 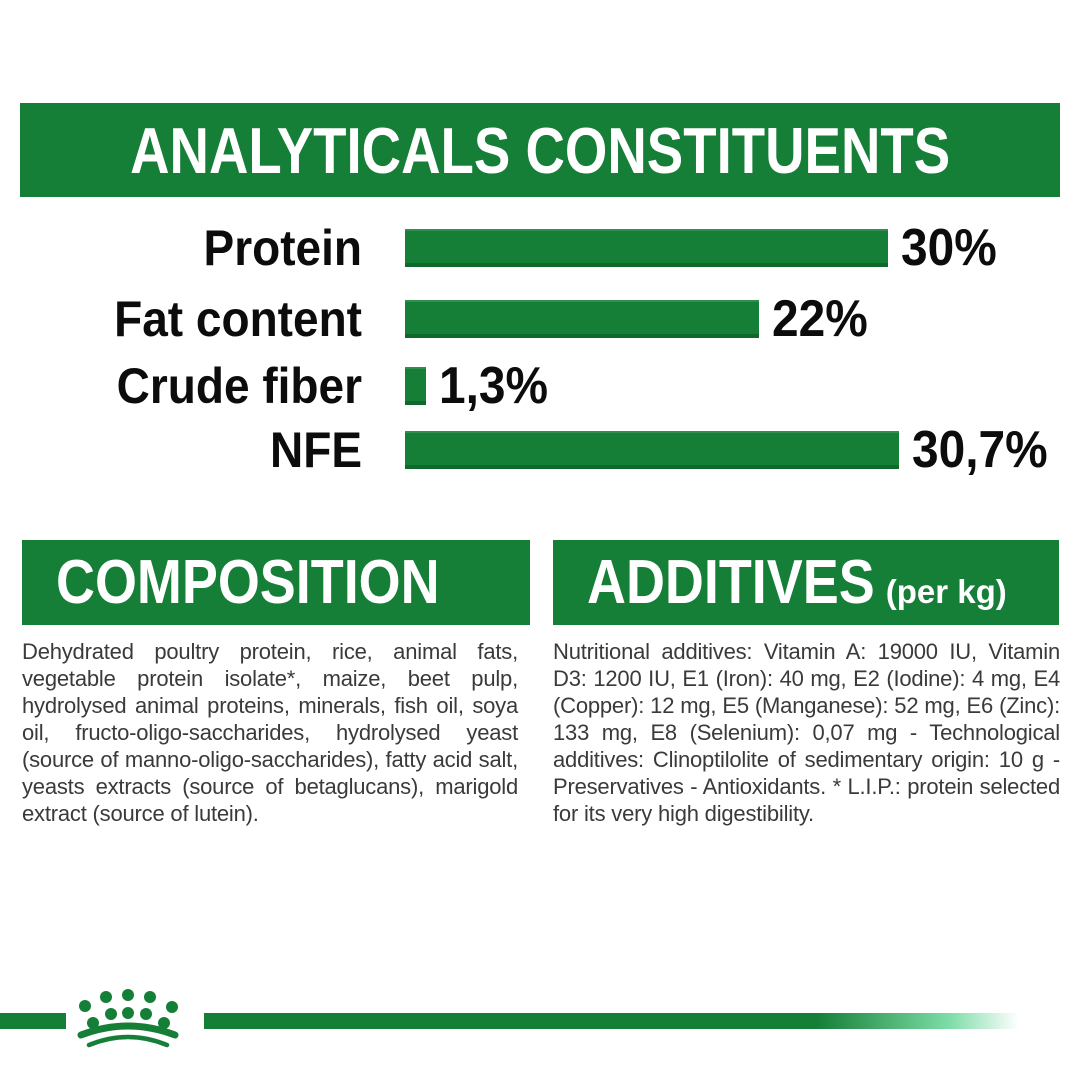 What do you see at coordinates (980, 450) in the screenshot?
I see `chart-value-label: 30,7%` at bounding box center [980, 450].